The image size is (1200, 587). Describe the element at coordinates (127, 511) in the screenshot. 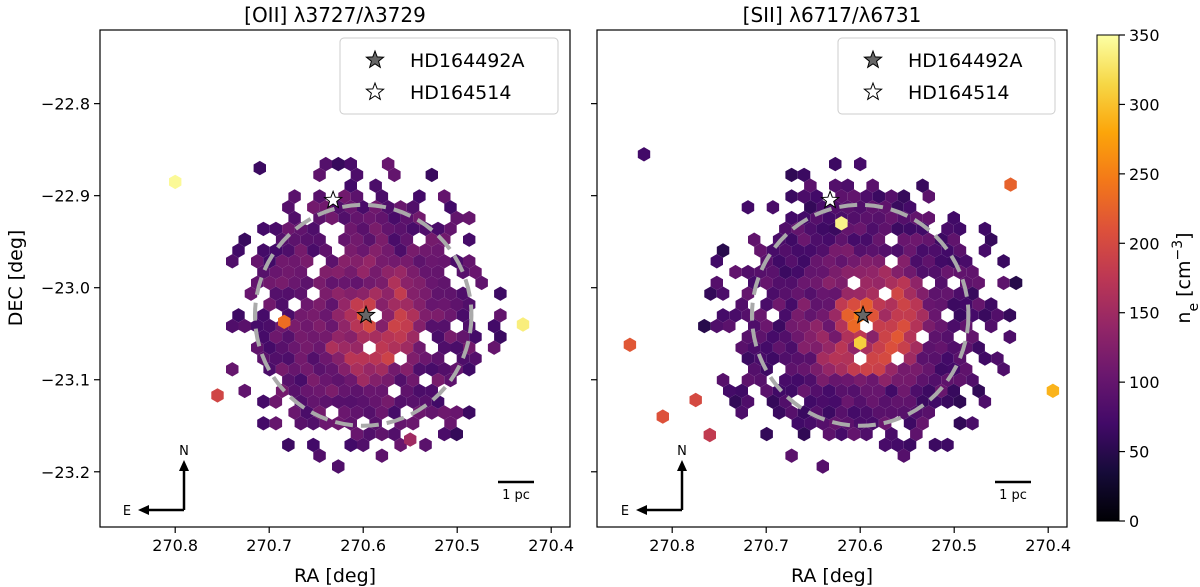

I see `compass-east: E` at that location.